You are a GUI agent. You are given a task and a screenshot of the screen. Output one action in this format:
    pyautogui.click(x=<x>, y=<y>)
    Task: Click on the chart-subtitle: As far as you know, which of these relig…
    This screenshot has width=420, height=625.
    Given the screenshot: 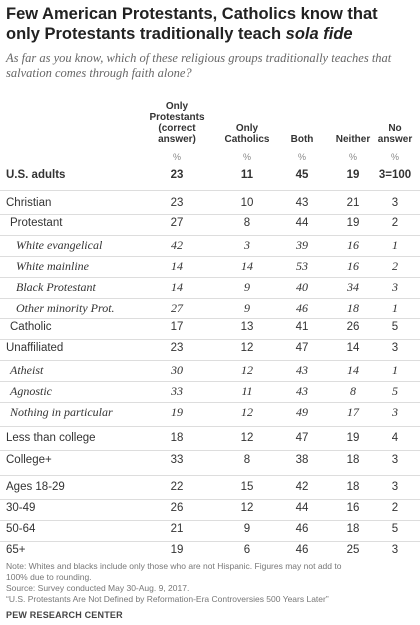 What is the action you would take?
    pyautogui.click(x=199, y=65)
    